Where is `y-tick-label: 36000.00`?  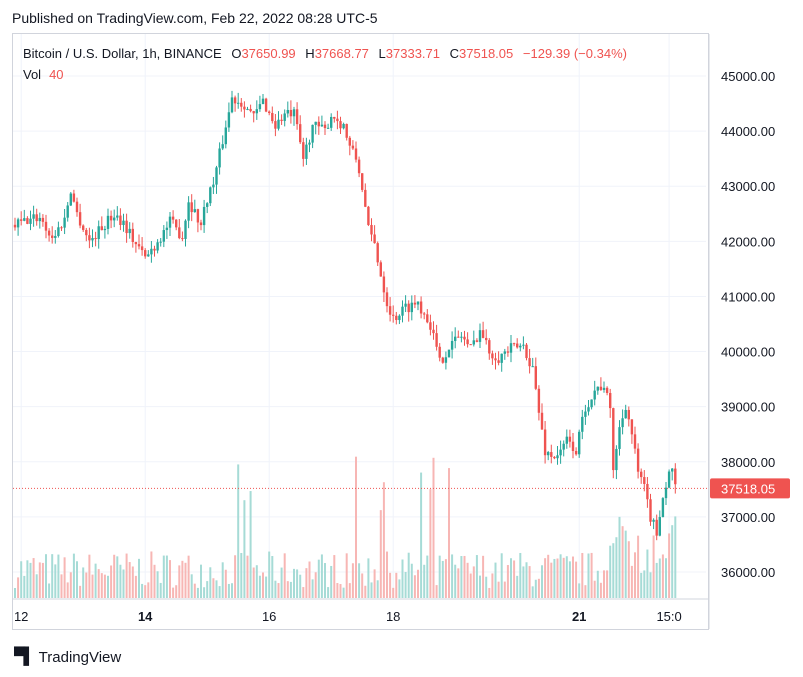
y-tick-label: 36000.00 is located at coordinates (748, 572).